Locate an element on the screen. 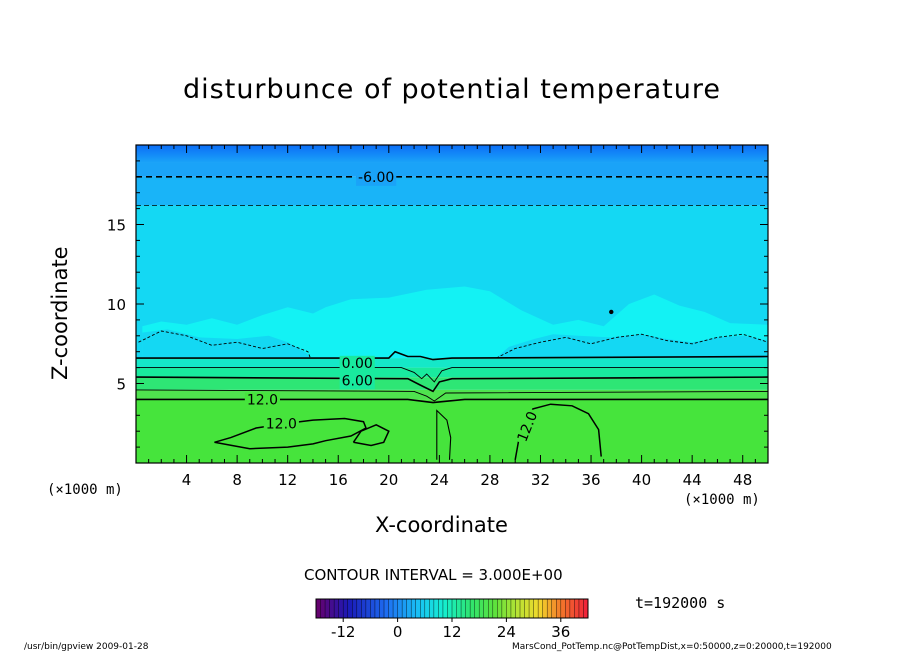 The height and width of the screenshot is (654, 904). colorbar-tick-label: 24 is located at coordinates (506, 632).